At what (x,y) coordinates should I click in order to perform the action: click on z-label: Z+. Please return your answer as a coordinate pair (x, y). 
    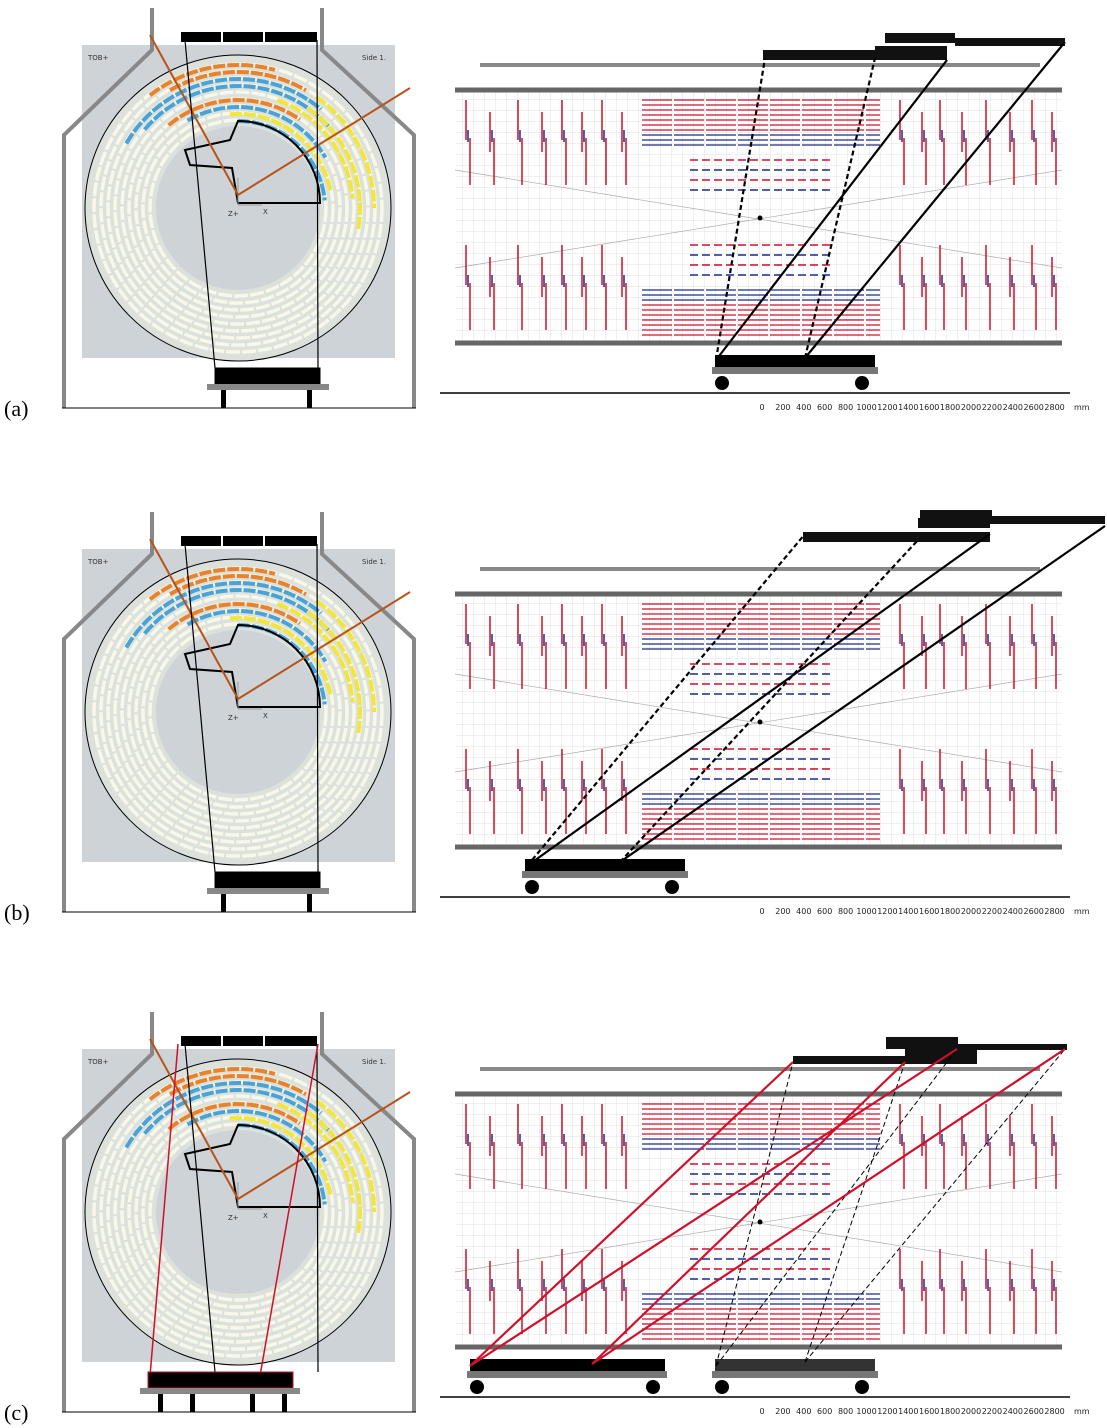
    Looking at the image, I should click on (233, 718).